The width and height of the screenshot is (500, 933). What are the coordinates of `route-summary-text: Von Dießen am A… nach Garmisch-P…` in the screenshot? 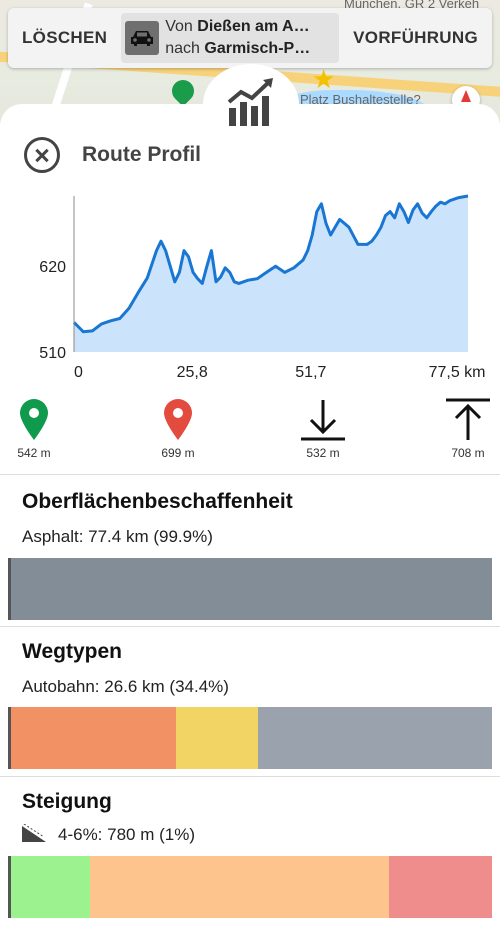 It's located at (237, 38).